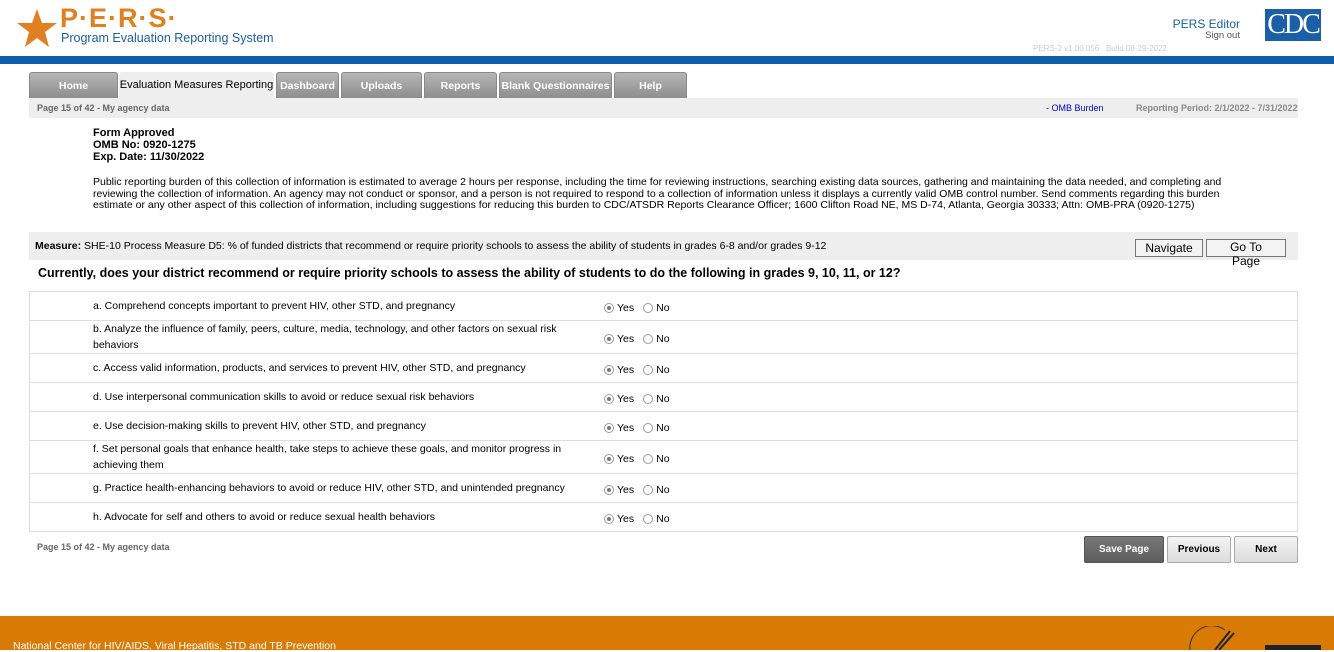 This screenshot has width=1334, height=652. I want to click on version-info: PERS-2 v1.00.056 Build 08-29-2022, so click(1100, 48).